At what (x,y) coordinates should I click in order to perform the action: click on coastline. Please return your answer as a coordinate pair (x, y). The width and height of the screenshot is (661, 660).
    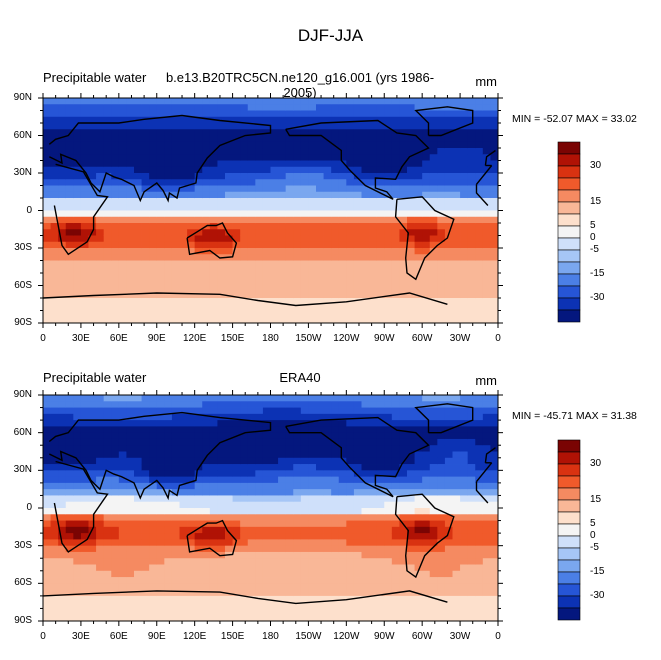
    Looking at the image, I should click on (490, 455).